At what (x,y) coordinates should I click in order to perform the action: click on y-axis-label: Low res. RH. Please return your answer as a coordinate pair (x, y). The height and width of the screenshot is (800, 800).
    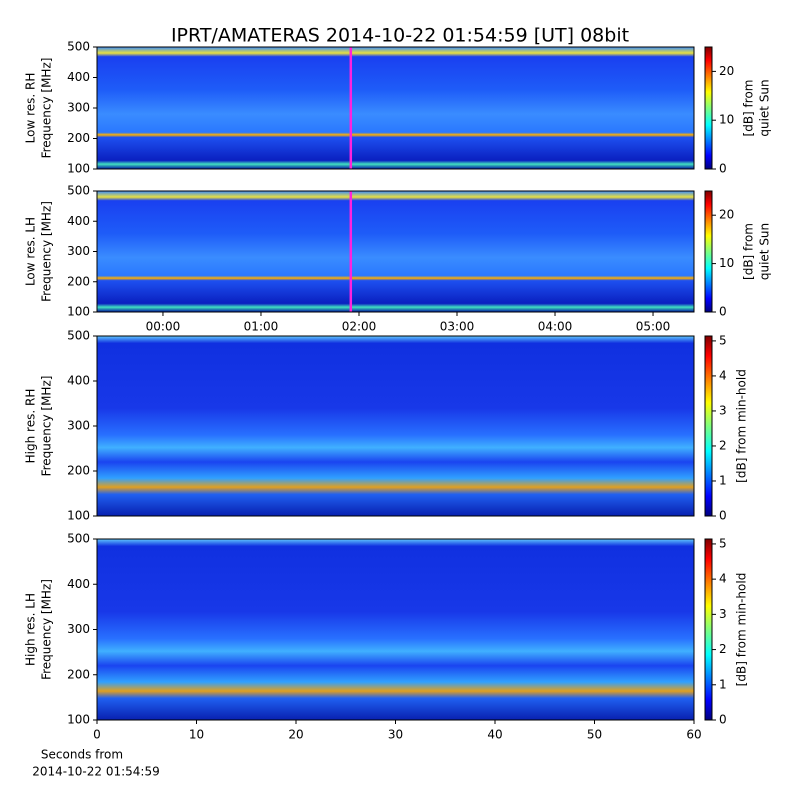
    Looking at the image, I should click on (31, 108).